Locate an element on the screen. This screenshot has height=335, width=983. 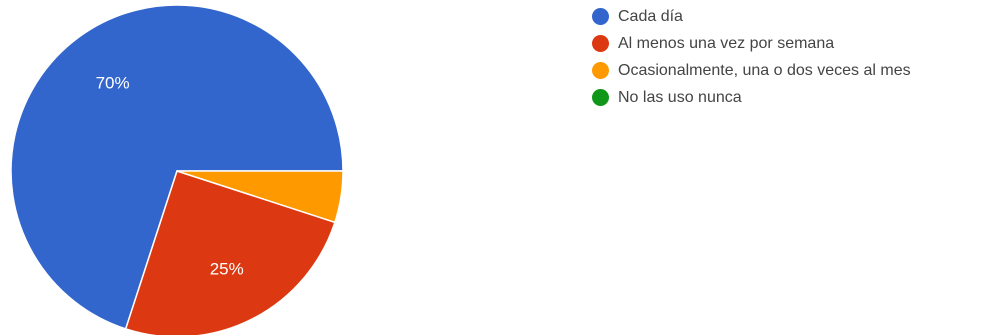
legend-label-semana: Al menos una vez por semana is located at coordinates (726, 43).